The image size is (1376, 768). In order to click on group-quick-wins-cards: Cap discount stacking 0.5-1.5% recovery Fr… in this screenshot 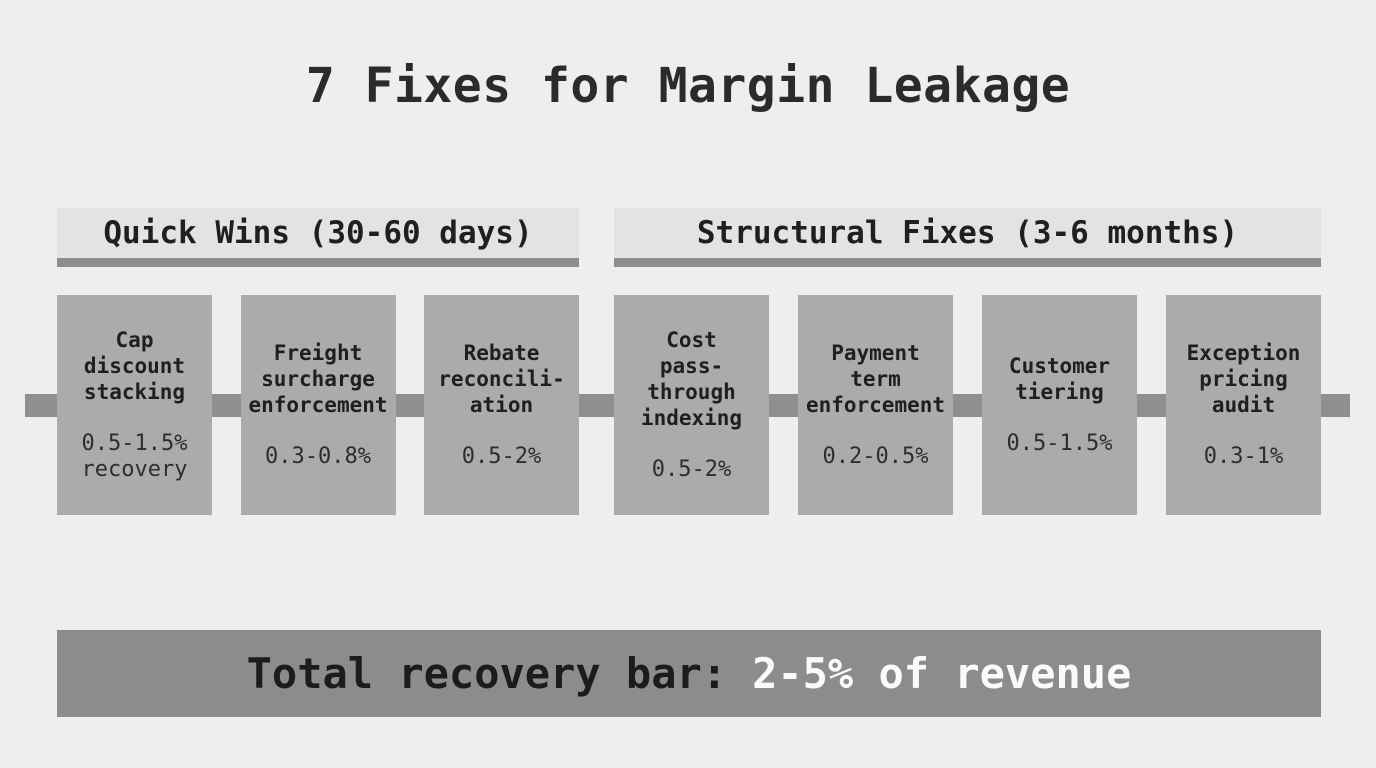, I will do `click(318, 405)`.